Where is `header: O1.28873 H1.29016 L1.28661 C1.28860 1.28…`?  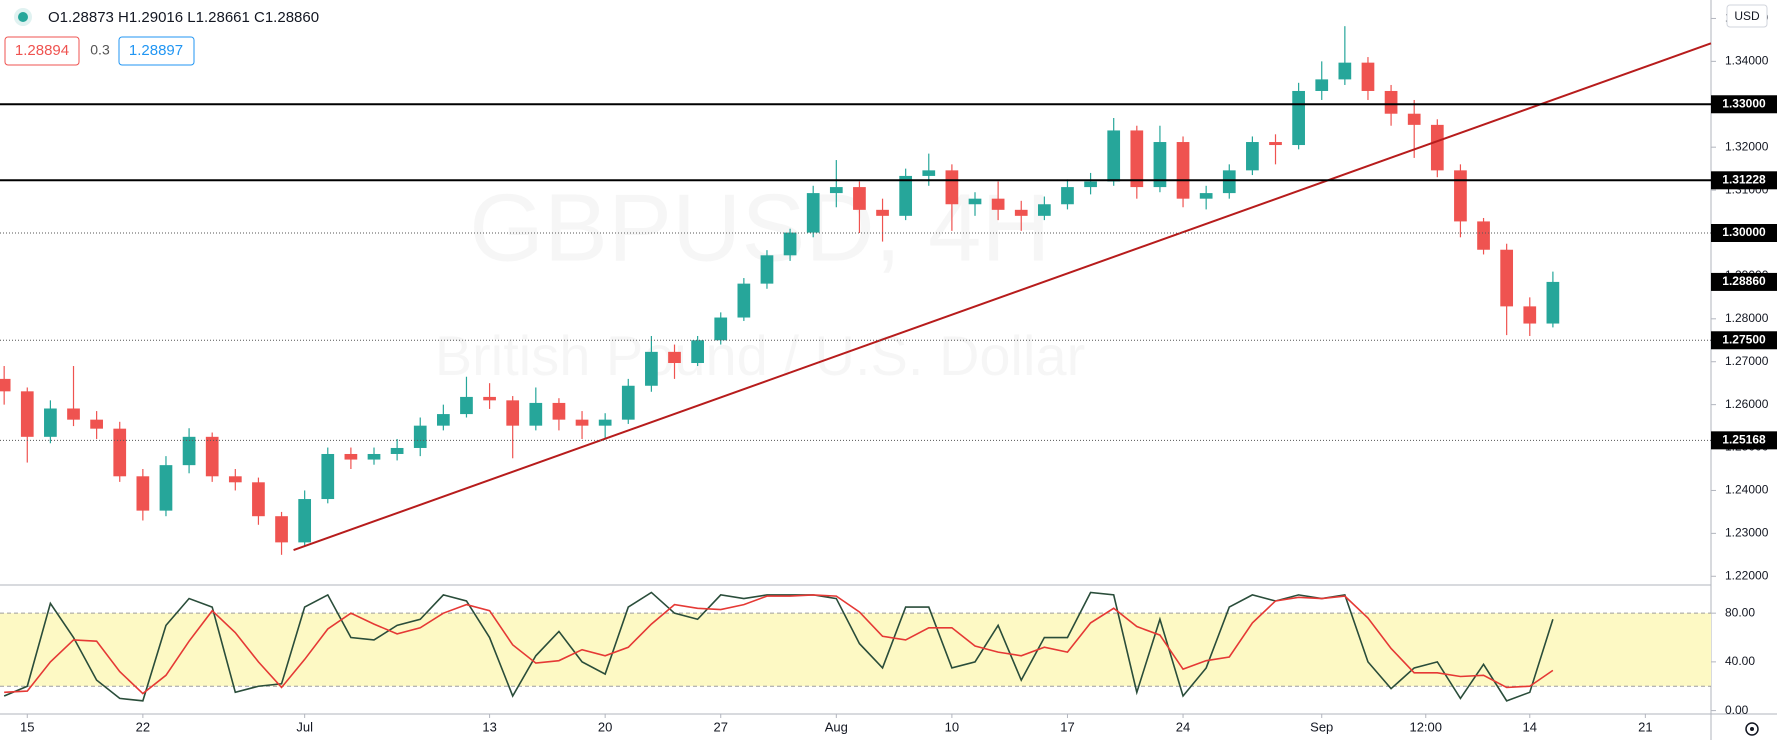
header: O1.28873 H1.29016 L1.28661 C1.28860 1.28… is located at coordinates (161, 37).